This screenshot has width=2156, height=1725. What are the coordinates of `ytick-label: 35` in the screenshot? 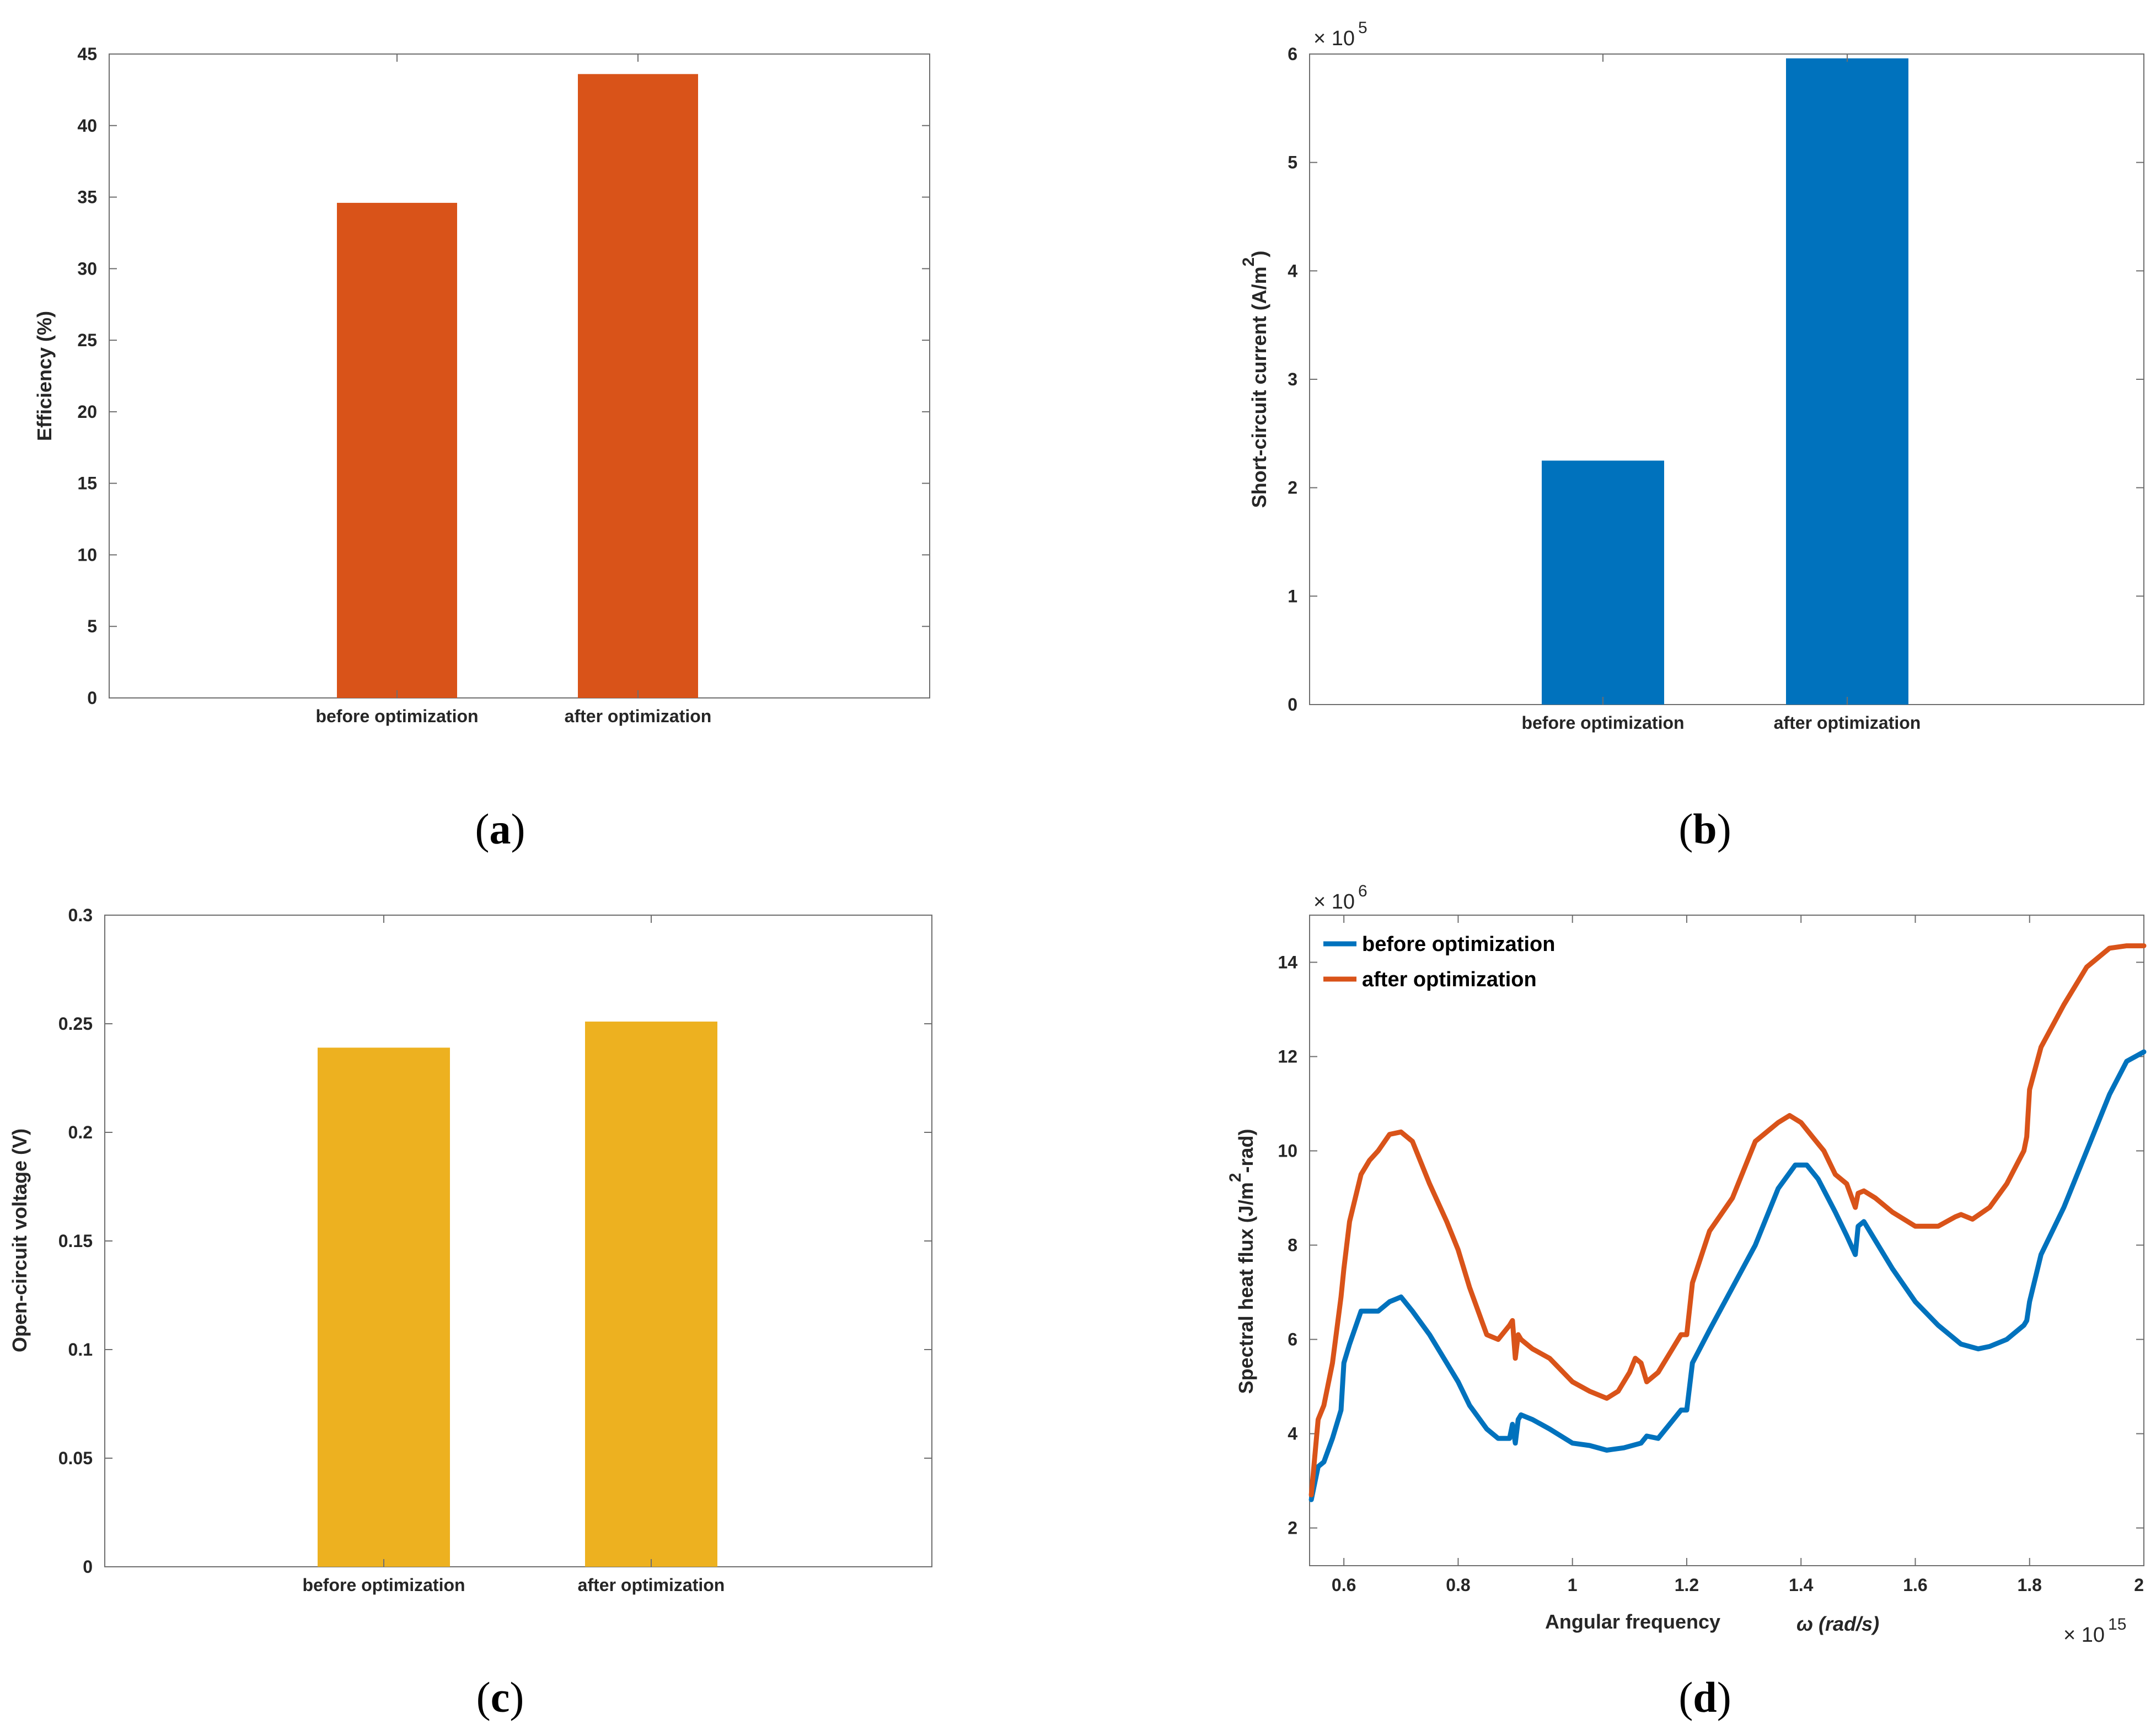 It's located at (87, 197).